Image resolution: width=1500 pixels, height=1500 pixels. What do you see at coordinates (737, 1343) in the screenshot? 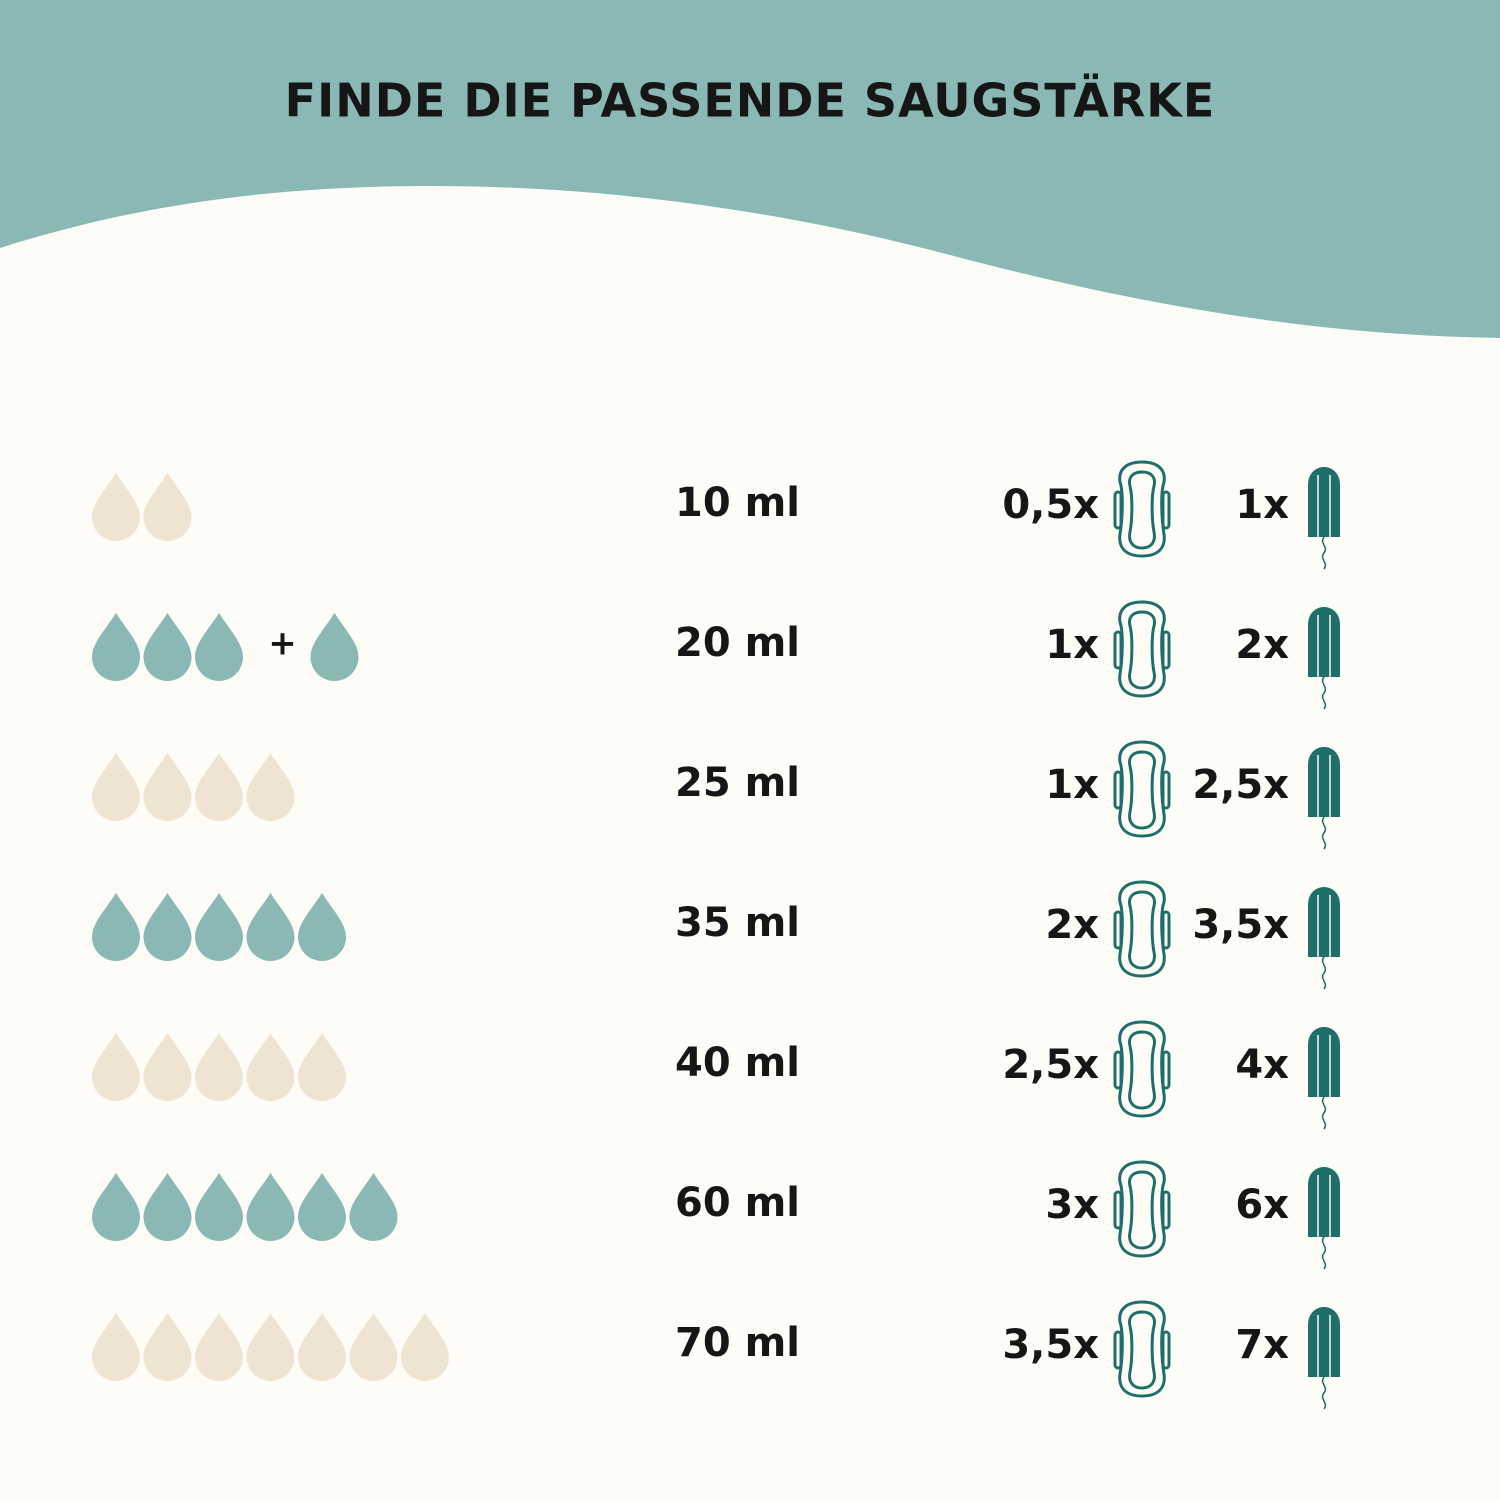
I see `volume: 70 ml` at bounding box center [737, 1343].